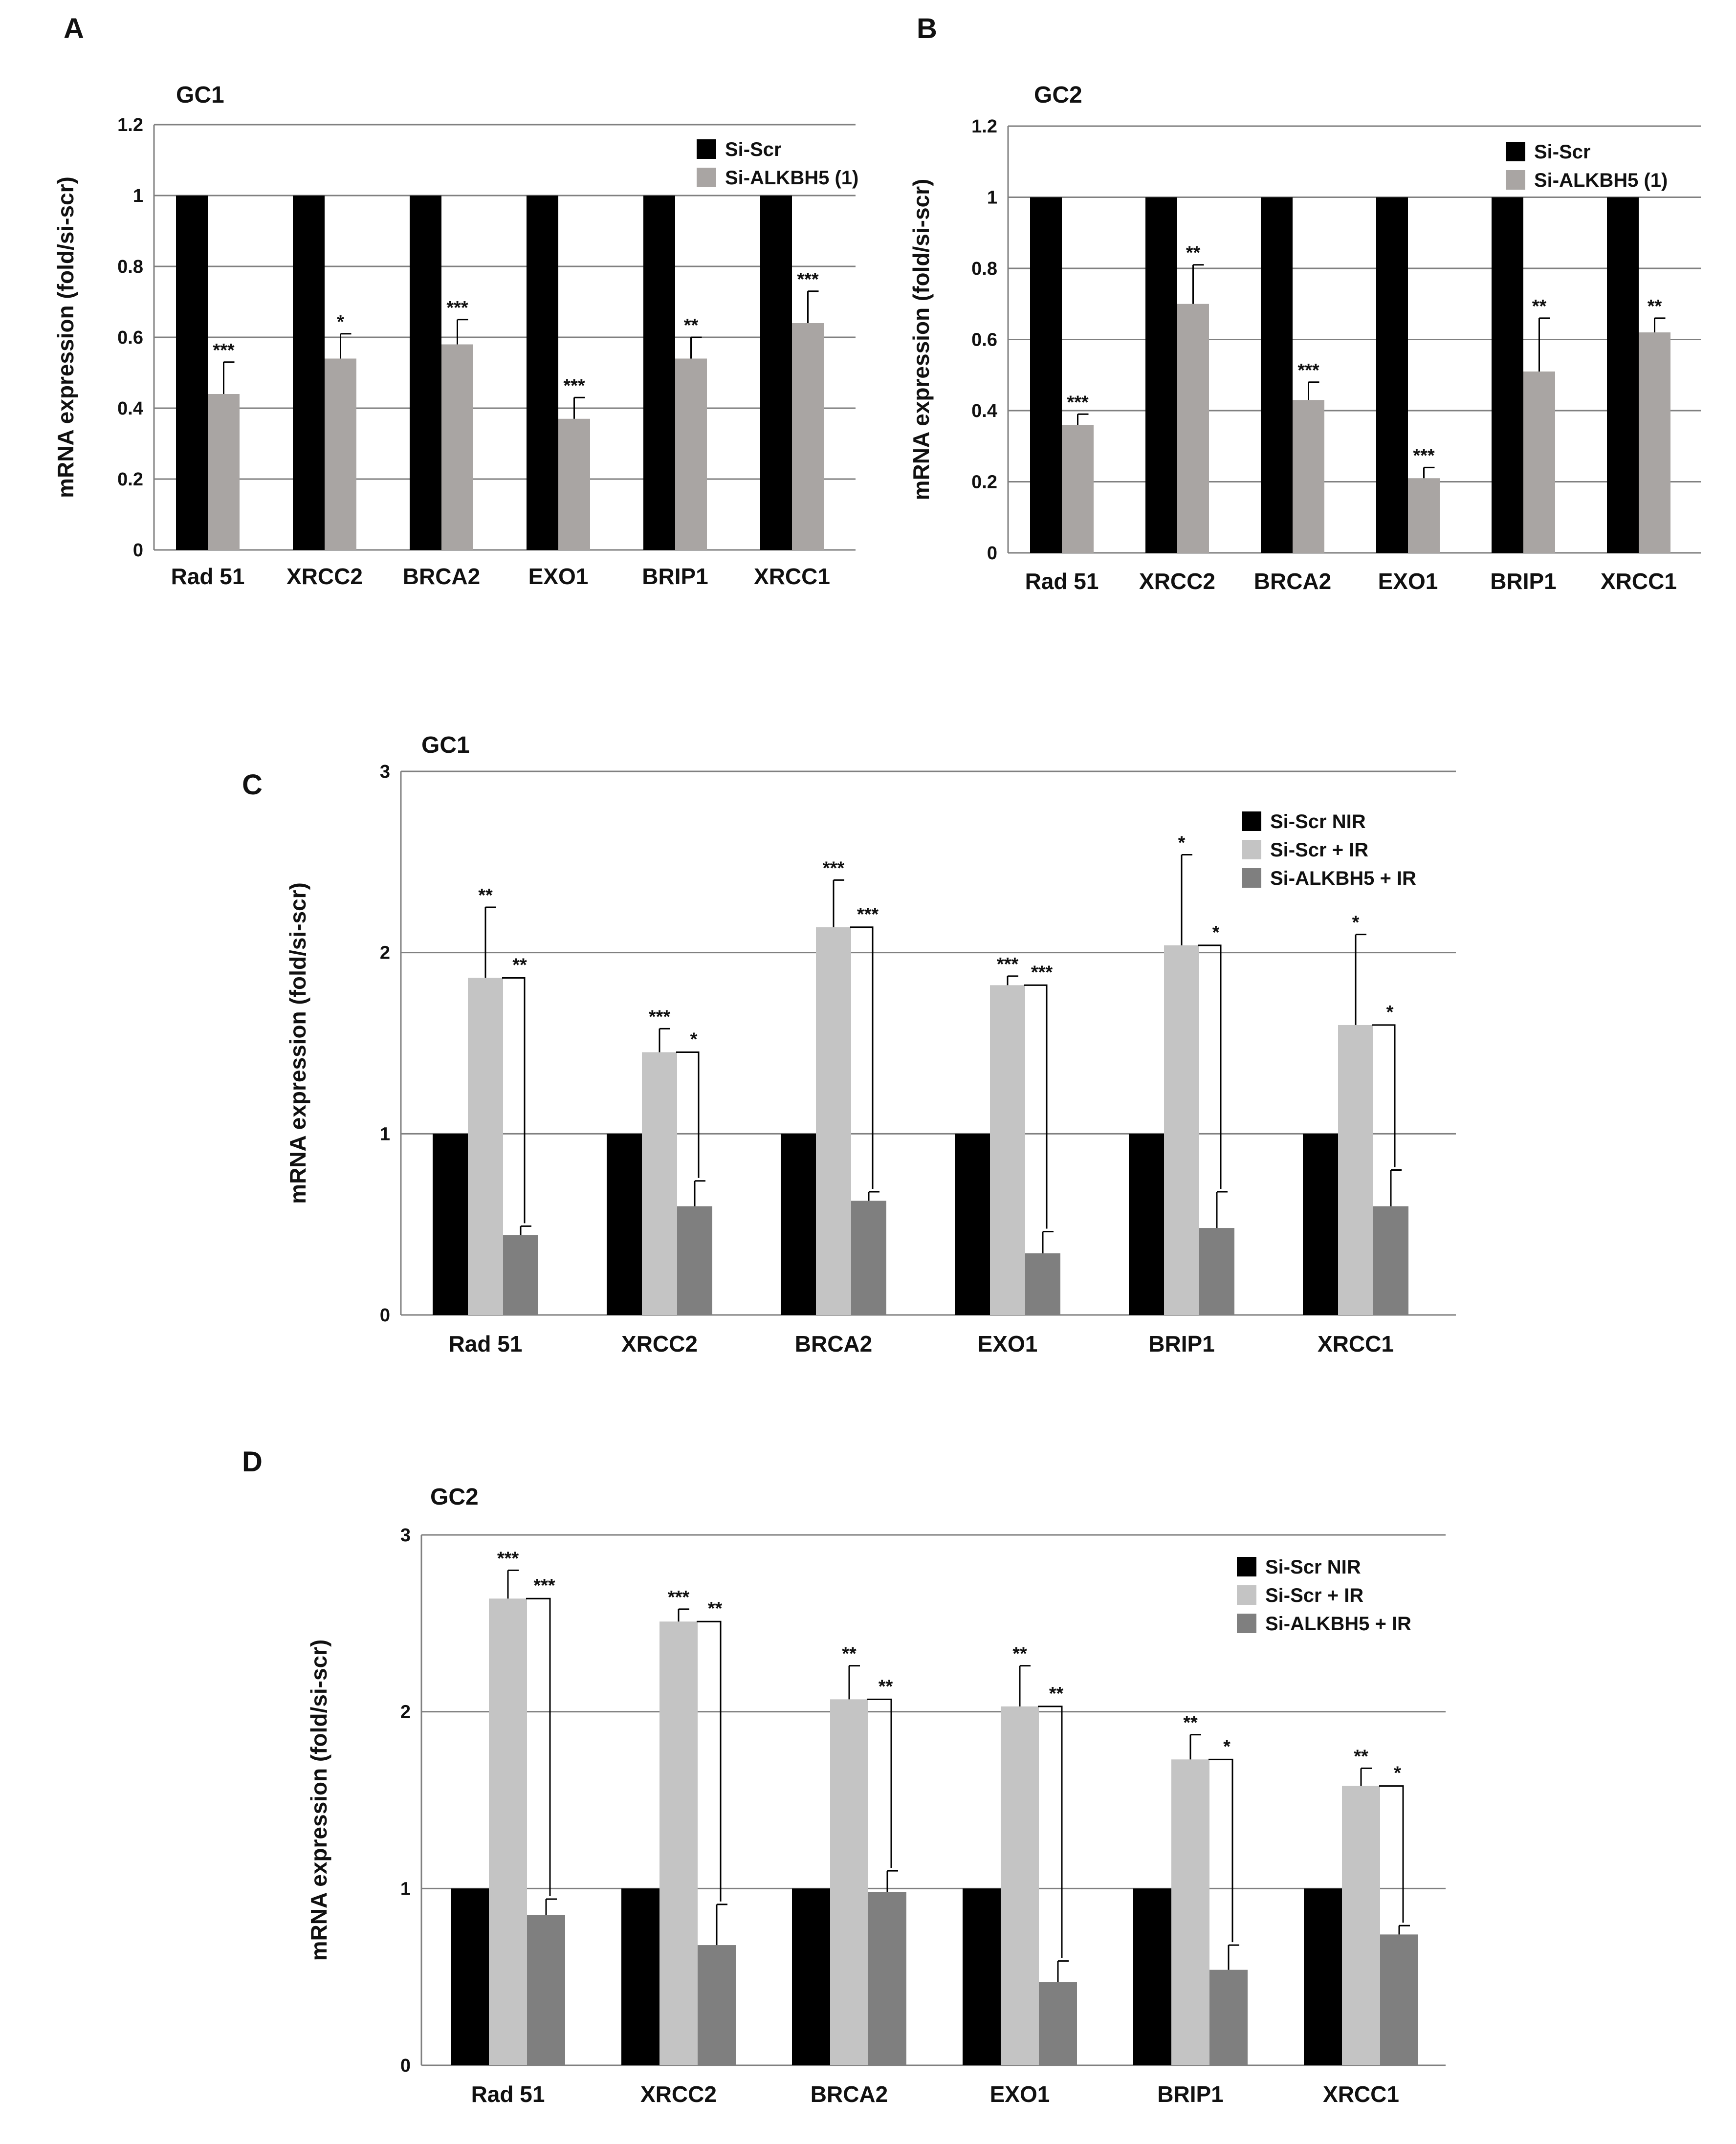 The height and width of the screenshot is (2144, 1736). Describe the element at coordinates (675, 577) in the screenshot. I see `category-label: BRIP1` at that location.